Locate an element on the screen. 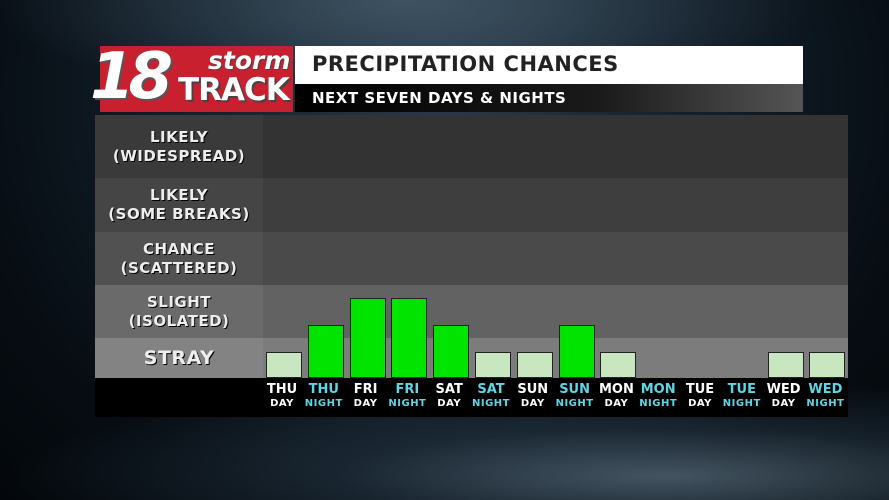 This screenshot has height=500, width=889. level-band: CHANCE (SCATTERED) is located at coordinates (471, 258).